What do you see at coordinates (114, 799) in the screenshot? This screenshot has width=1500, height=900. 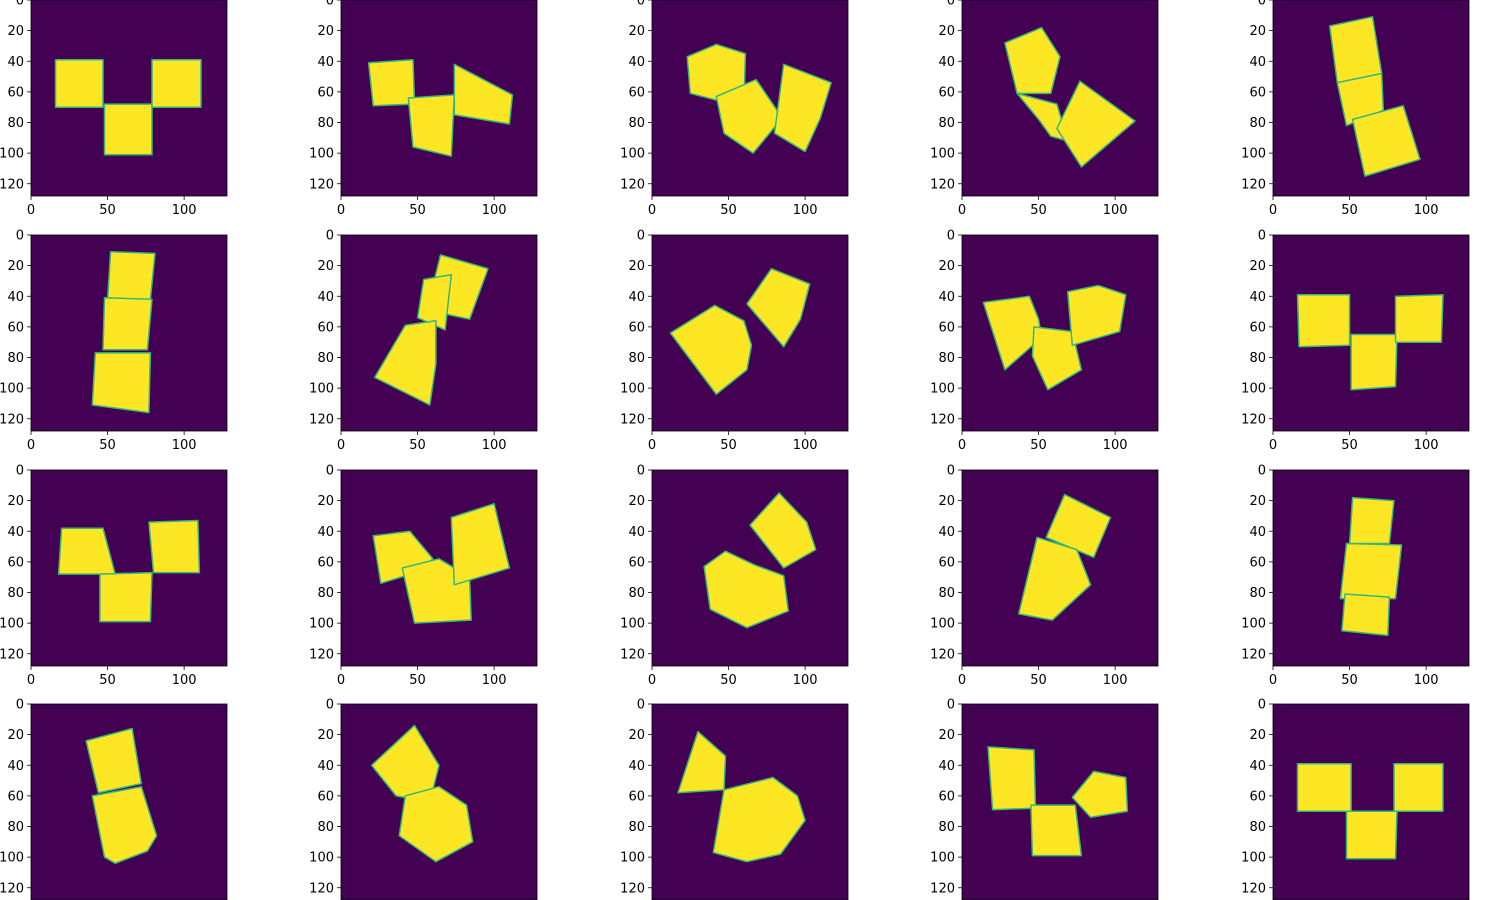 I see `panel-r3-c0: 0 20 40 60 80 100 120` at bounding box center [114, 799].